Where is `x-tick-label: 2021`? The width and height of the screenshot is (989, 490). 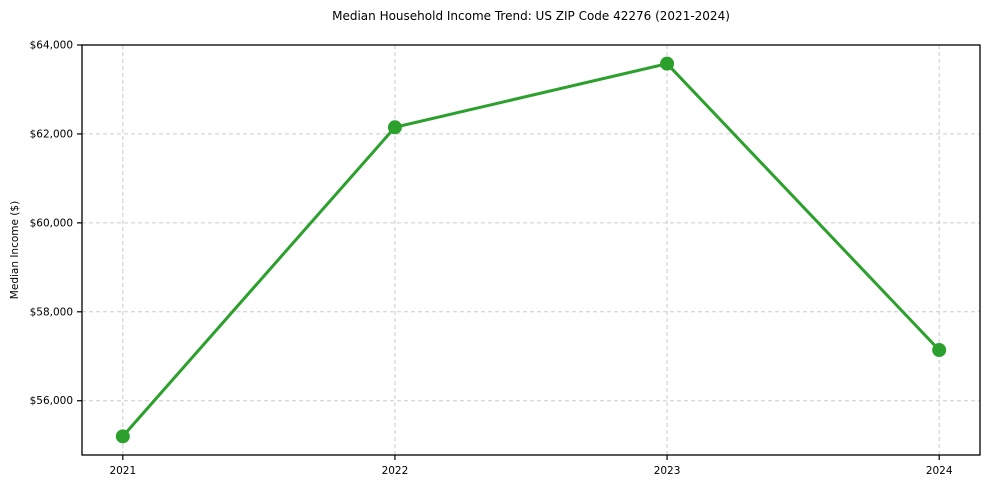
x-tick-label: 2021 is located at coordinates (122, 471).